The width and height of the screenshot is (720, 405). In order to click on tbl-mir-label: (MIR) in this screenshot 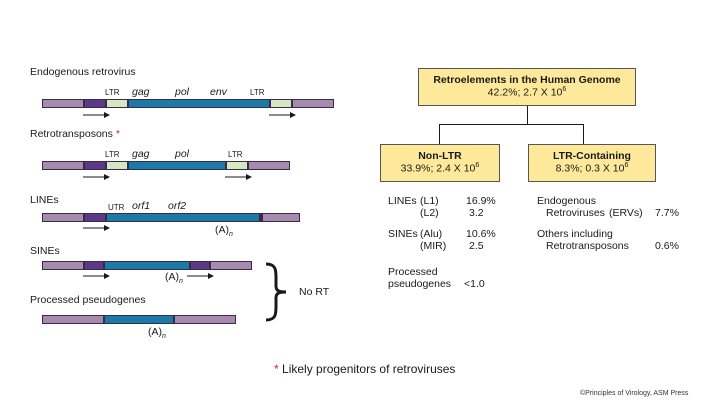, I will do `click(433, 246)`.